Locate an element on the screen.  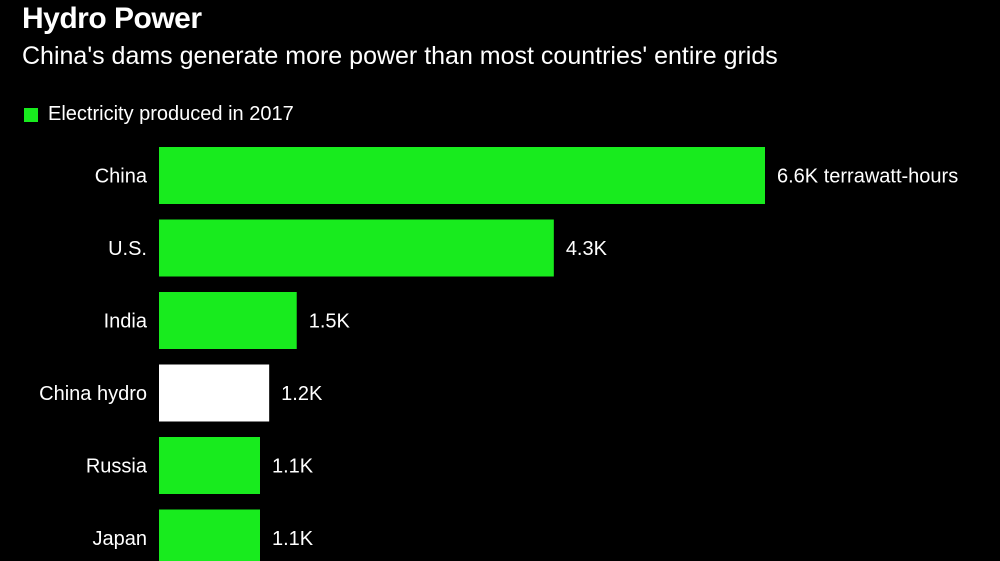
value-label: 1.2K is located at coordinates (302, 394).